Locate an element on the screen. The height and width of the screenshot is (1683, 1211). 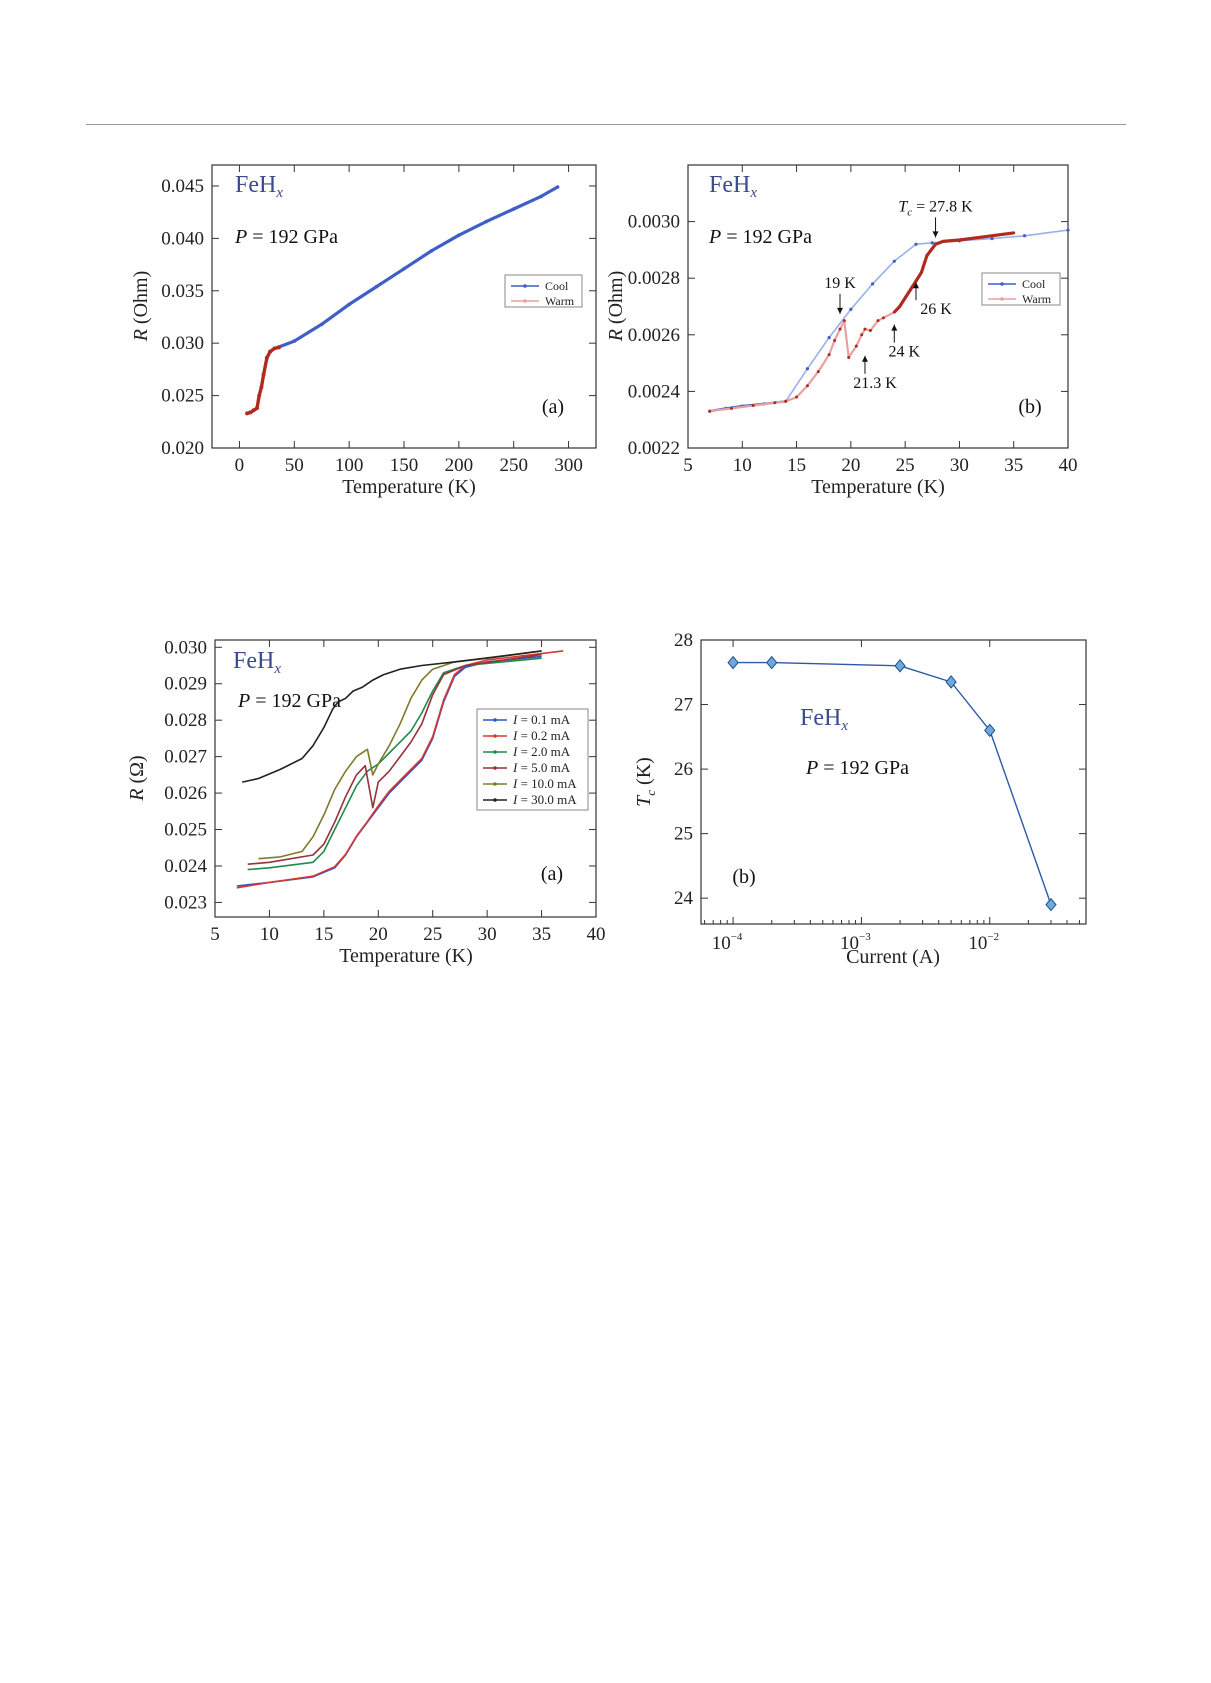
y-tick-label: 28 is located at coordinates (683, 640).